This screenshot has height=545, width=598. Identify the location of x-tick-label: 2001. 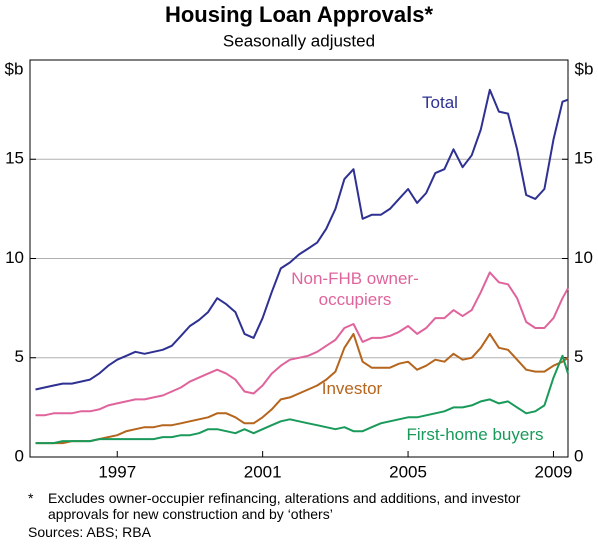
(263, 471).